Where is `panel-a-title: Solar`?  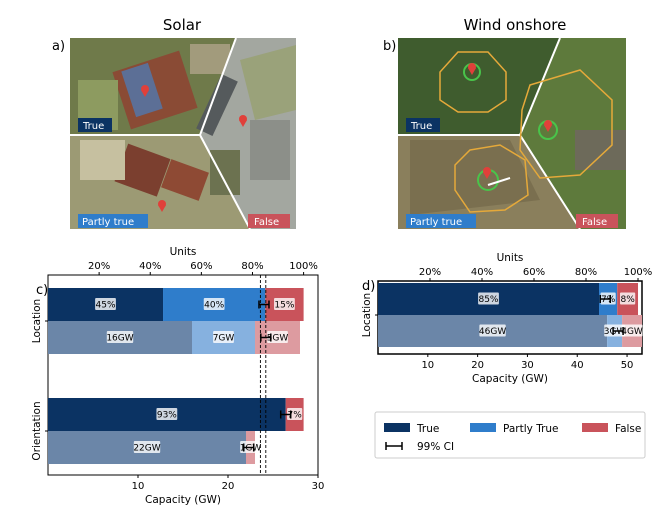 panel-a-title: Solar is located at coordinates (182, 25).